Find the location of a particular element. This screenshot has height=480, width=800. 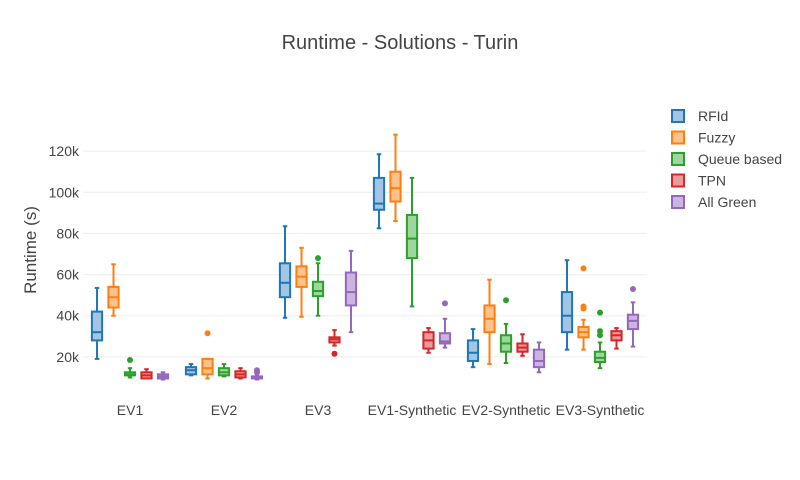

y-tick-label: 40k is located at coordinates (68, 316).